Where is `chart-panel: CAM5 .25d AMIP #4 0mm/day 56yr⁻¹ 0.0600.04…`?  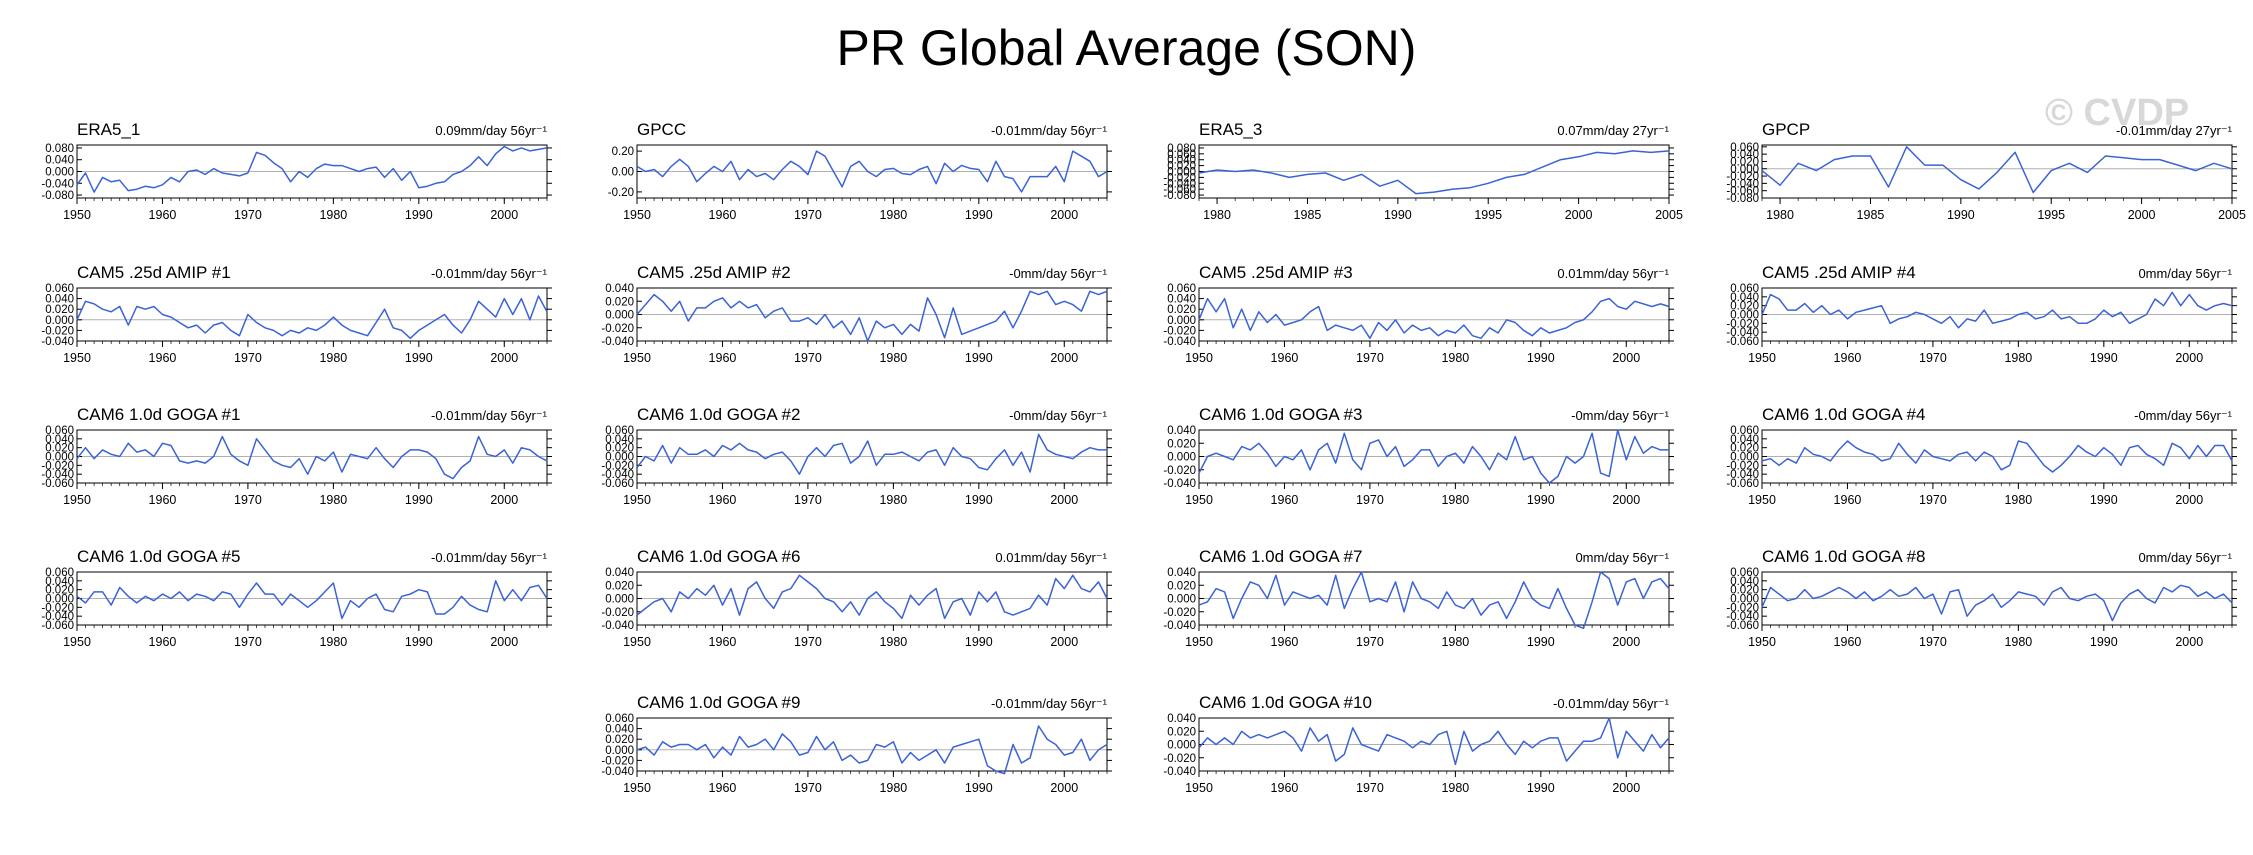 chart-panel: CAM5 .25d AMIP #4 0mm/day 56yr⁻¹ 0.0600.04… is located at coordinates (1981, 314).